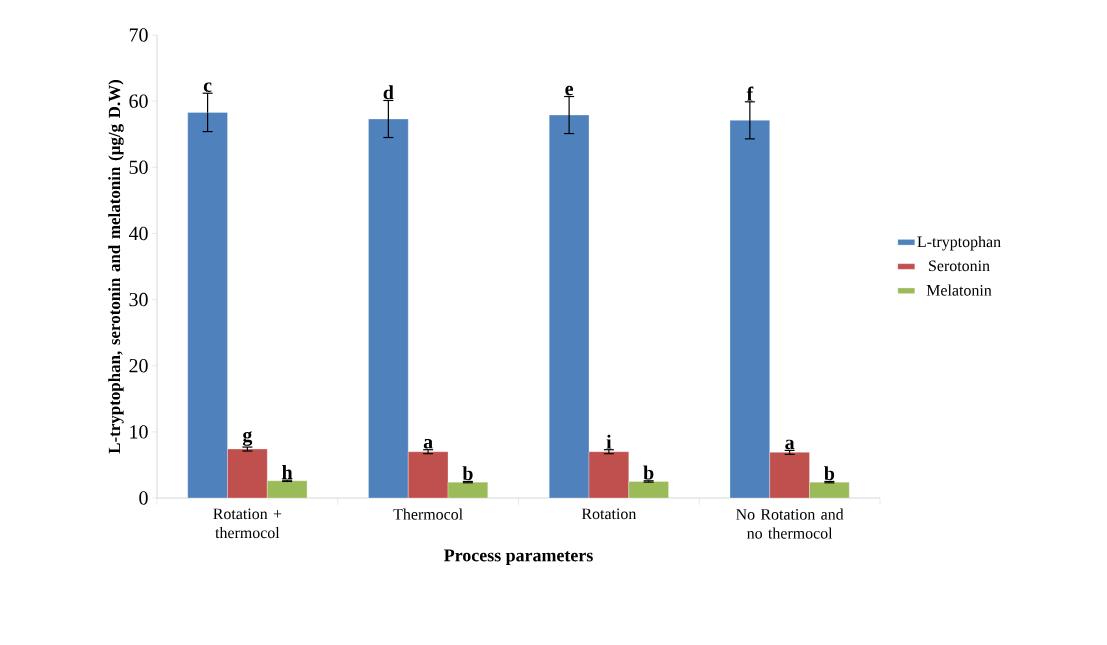  I want to click on x-tick-label: Thermocol, so click(428, 514).